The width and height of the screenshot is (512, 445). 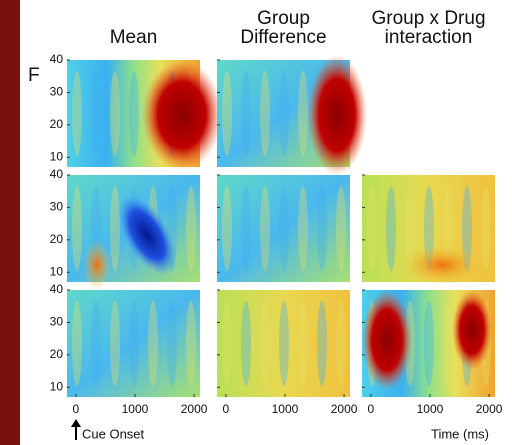 What do you see at coordinates (34, 75) in the screenshot?
I see `y-label: F` at bounding box center [34, 75].